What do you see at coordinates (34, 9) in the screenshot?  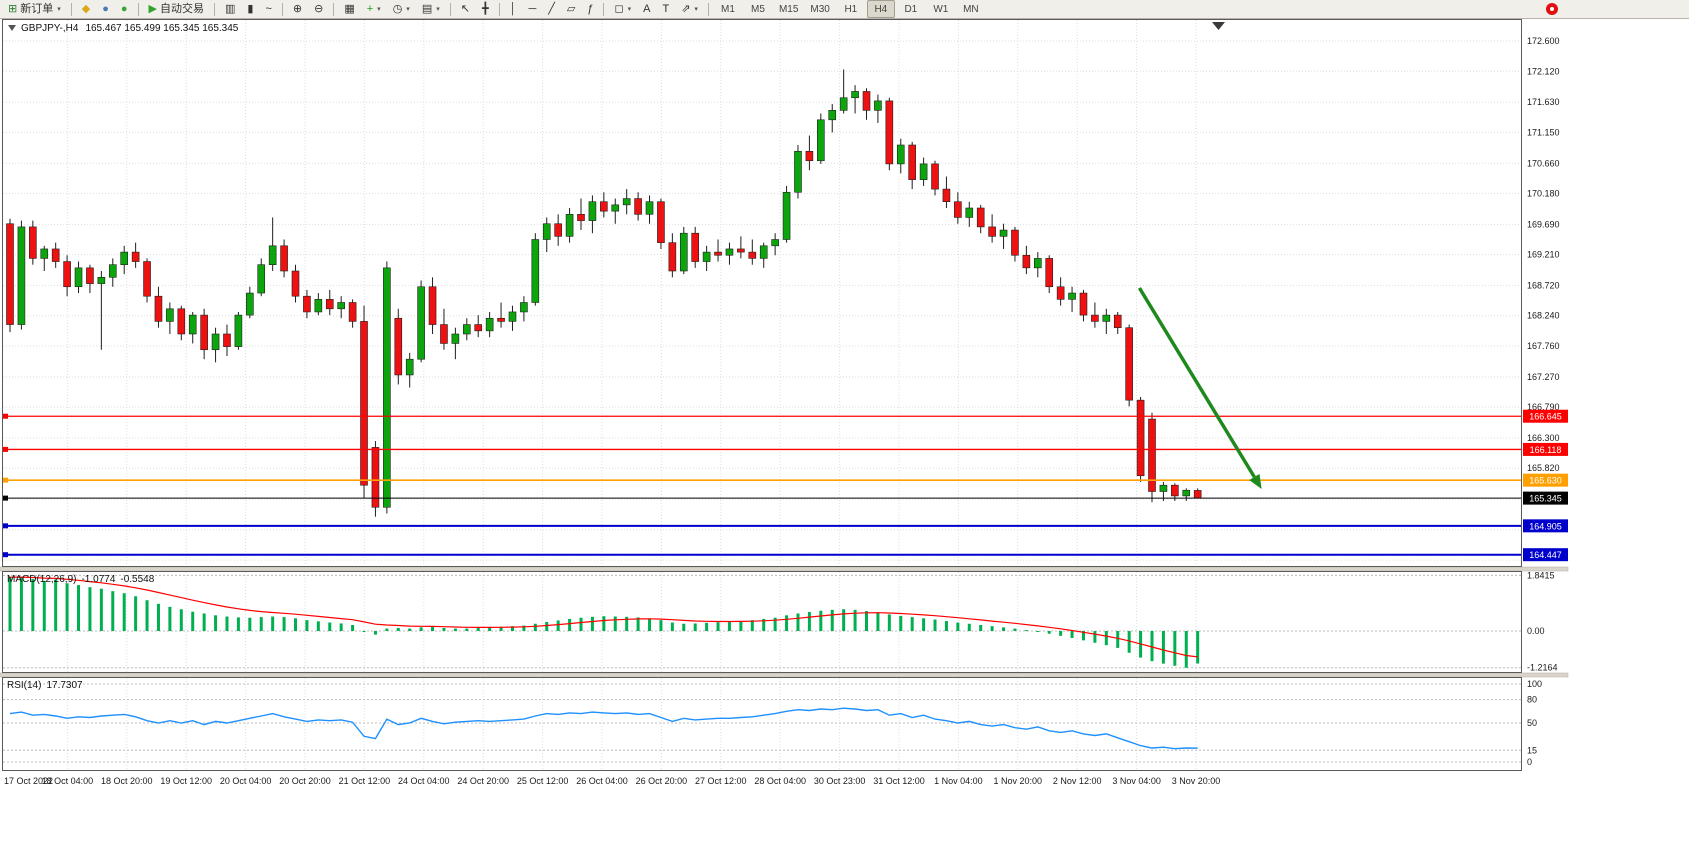 I see `new-order-button: ⊞ 新订单 ▾` at bounding box center [34, 9].